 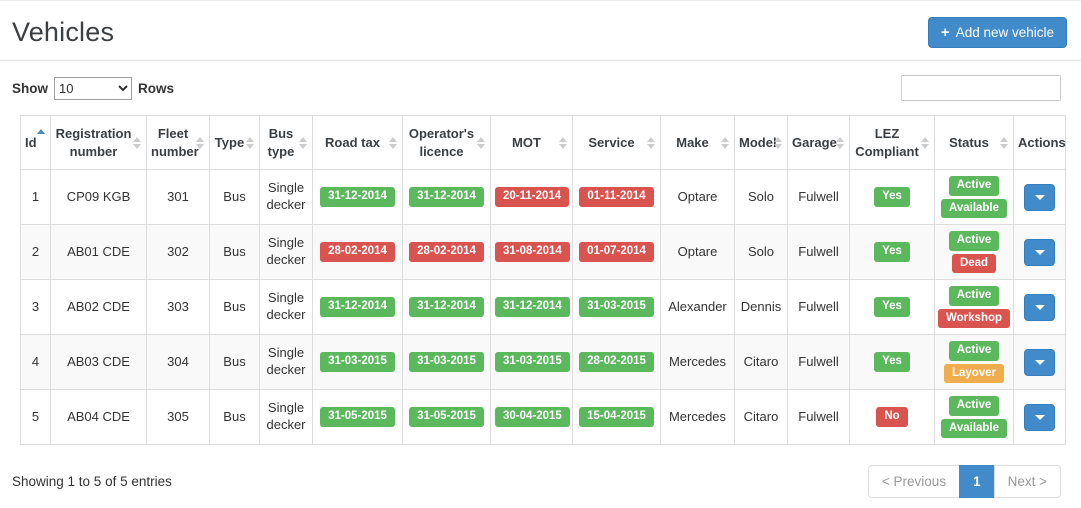 I want to click on column-label: Operator's licence, so click(x=441, y=142).